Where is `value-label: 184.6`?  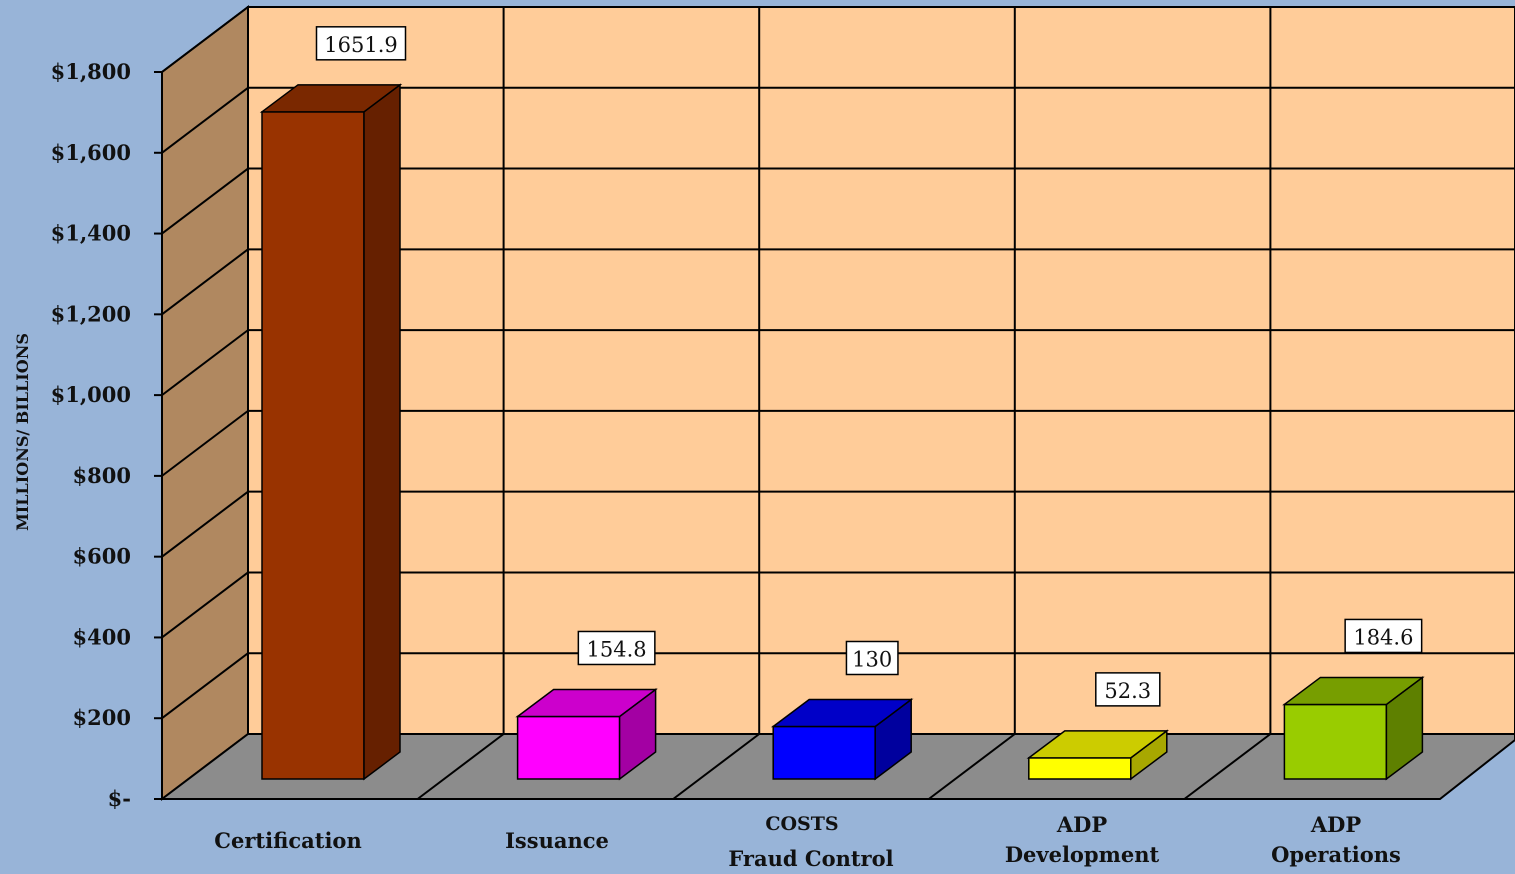 value-label: 184.6 is located at coordinates (1383, 636).